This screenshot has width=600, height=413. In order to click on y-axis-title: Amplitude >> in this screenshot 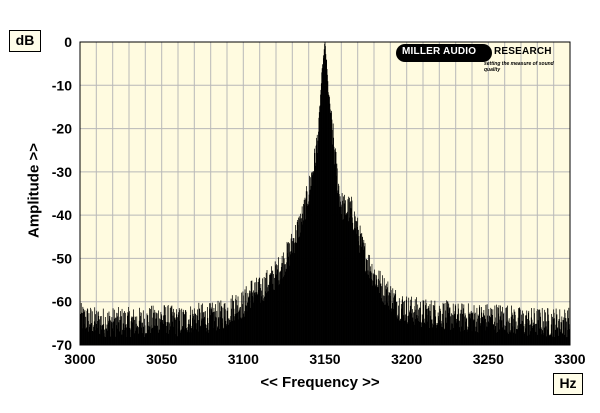, I will do `click(34, 190)`.